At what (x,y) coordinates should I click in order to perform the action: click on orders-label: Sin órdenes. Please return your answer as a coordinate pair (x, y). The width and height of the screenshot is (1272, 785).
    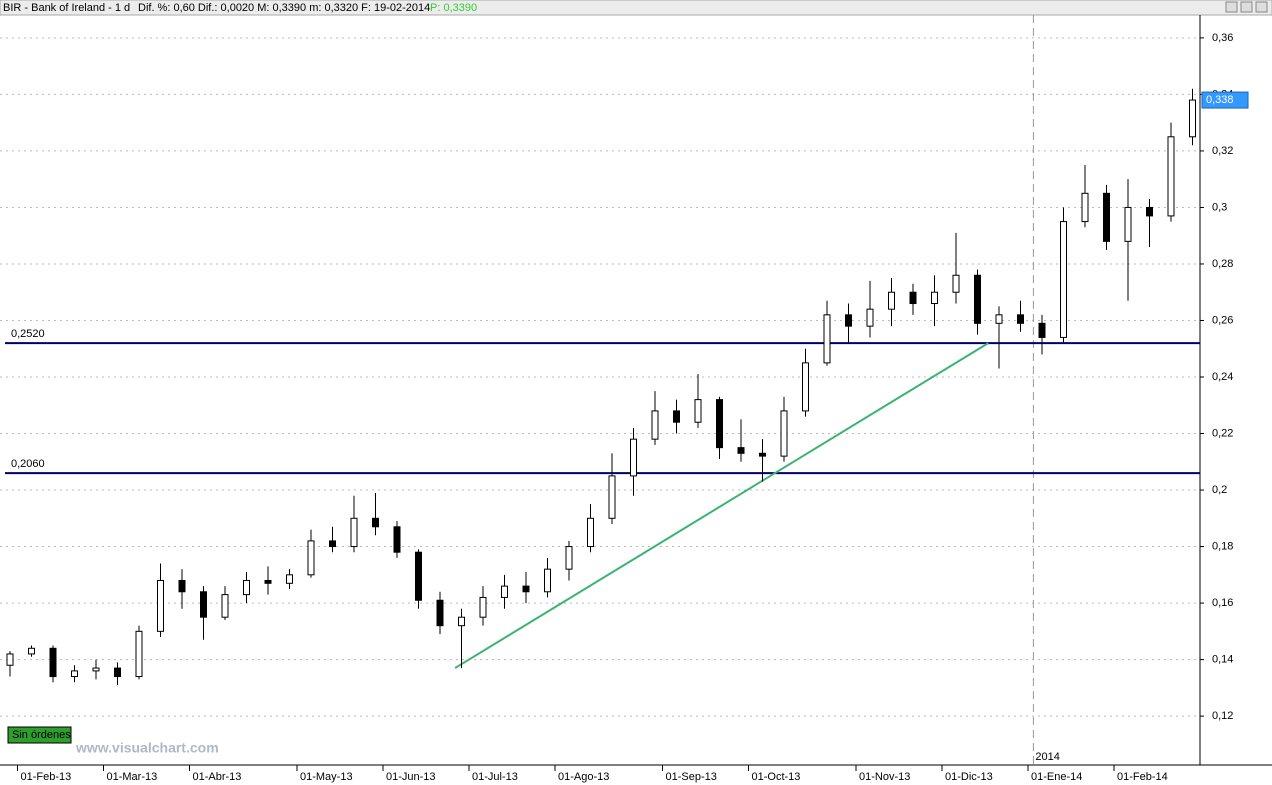
    Looking at the image, I should click on (41, 735).